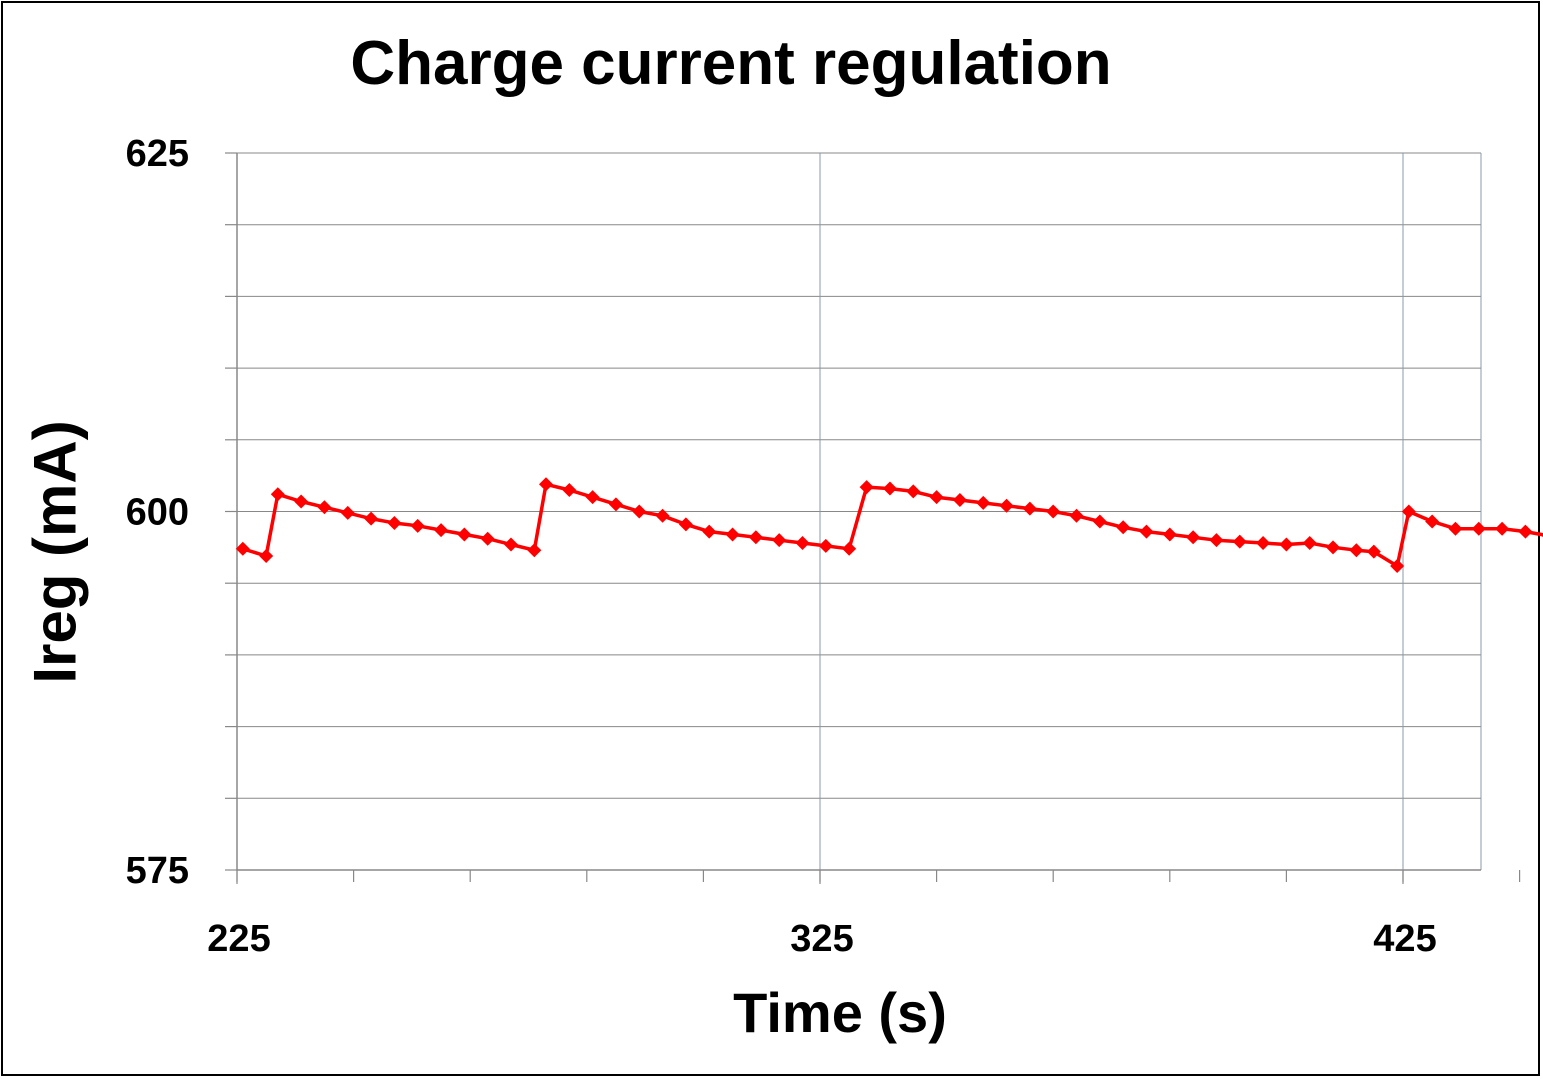  What do you see at coordinates (1404, 939) in the screenshot?
I see `x-tick-label: 425` at bounding box center [1404, 939].